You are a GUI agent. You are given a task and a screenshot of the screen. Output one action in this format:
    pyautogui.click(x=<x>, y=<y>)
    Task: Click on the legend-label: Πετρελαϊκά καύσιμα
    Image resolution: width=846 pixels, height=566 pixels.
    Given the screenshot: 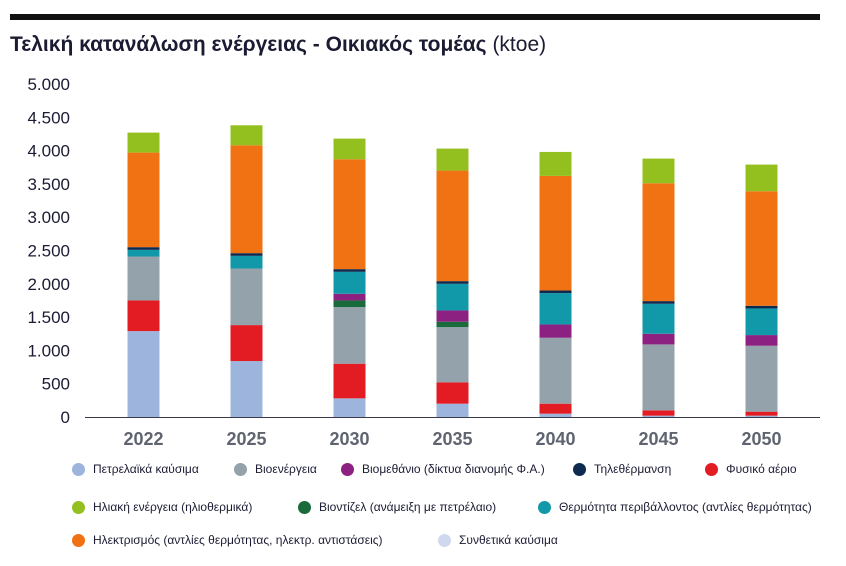 What is the action you would take?
    pyautogui.click(x=146, y=469)
    